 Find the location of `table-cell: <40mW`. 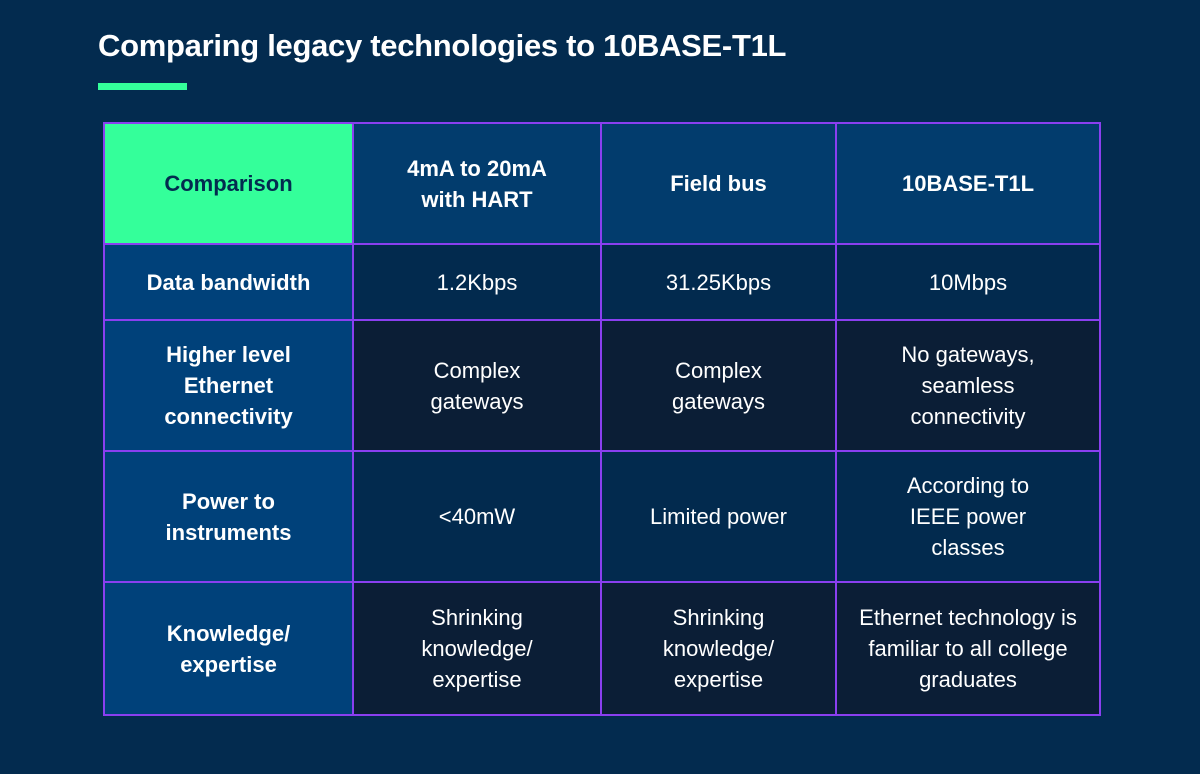

table-cell: <40mW is located at coordinates (477, 516).